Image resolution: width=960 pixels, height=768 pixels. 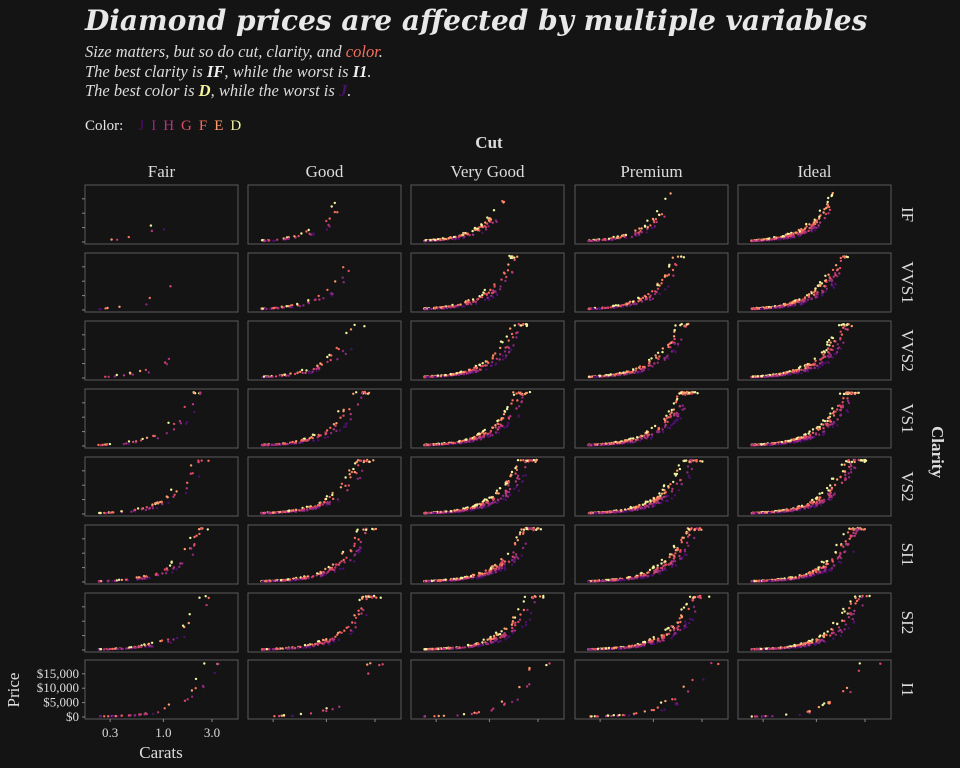 What do you see at coordinates (651, 350) in the screenshot?
I see `panel-Premium-VVS2` at bounding box center [651, 350].